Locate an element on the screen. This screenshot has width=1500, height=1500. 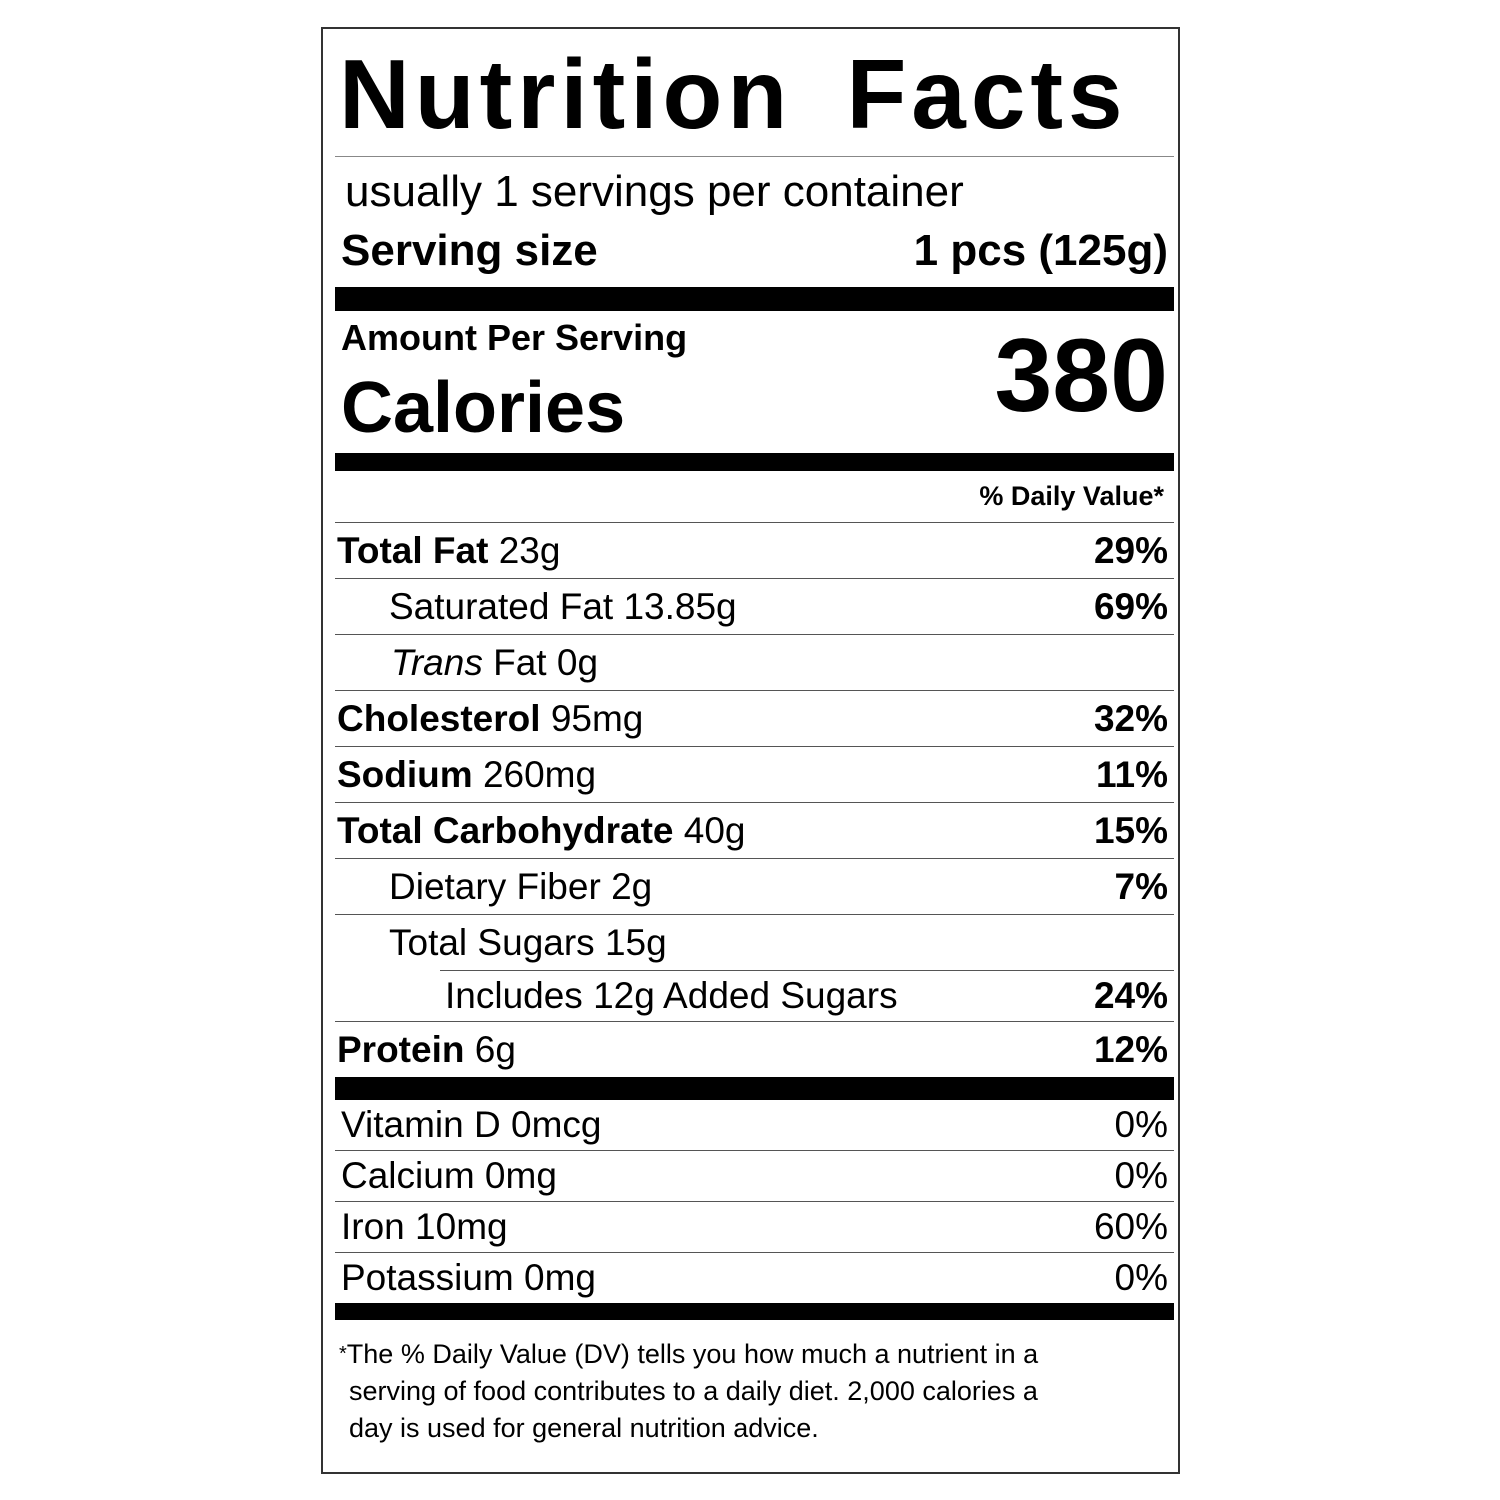
vitamin-row-calcium: Calcium 0mg 0% is located at coordinates (754, 1175).